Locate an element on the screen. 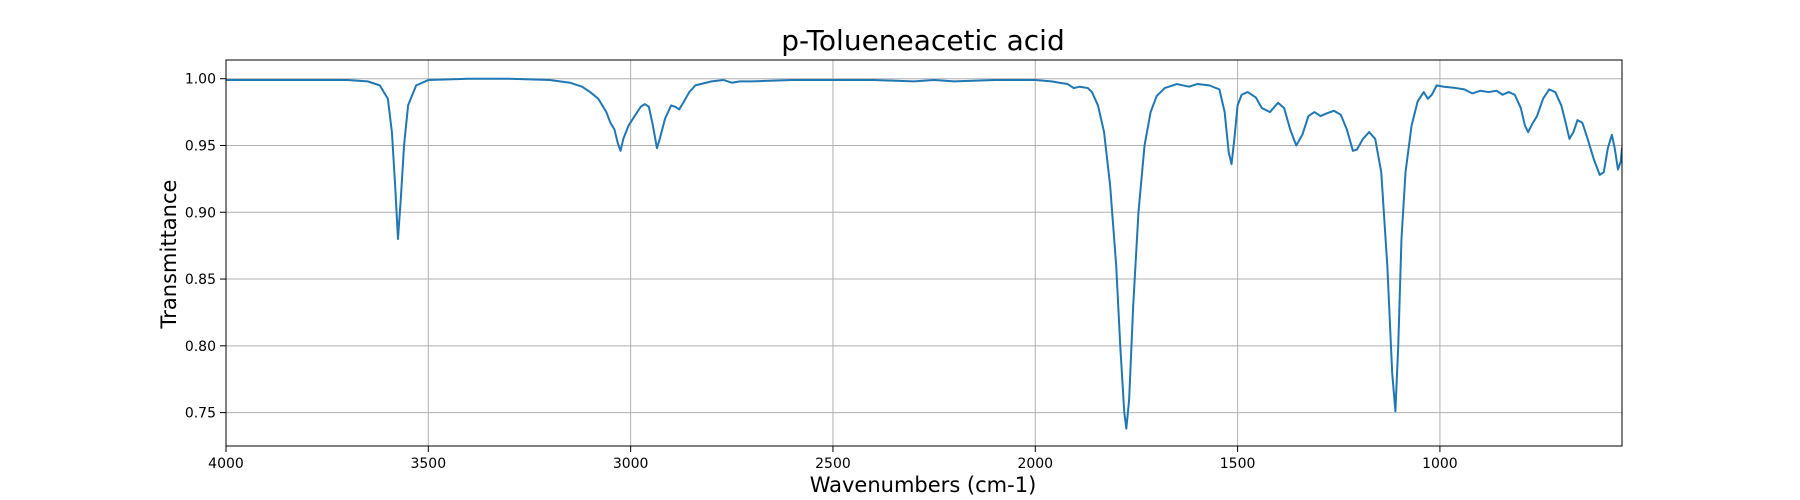 This screenshot has height=500, width=1800. x-tick-label: 3000 is located at coordinates (631, 464).